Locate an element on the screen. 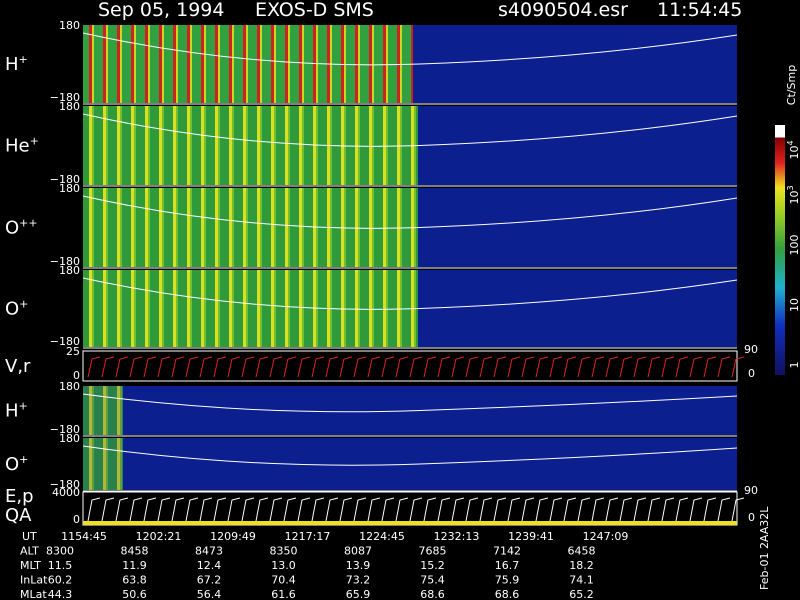 This screenshot has width=800, height=600. cell: 1209:49 is located at coordinates (233, 536).